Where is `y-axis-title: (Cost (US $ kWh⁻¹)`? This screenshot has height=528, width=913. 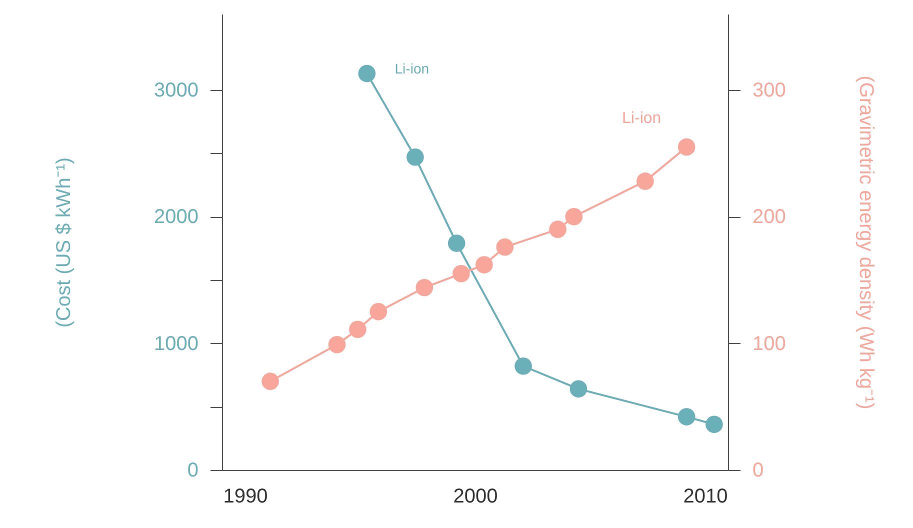 y-axis-title: (Cost (US $ kWh⁻¹) is located at coordinates (64, 242).